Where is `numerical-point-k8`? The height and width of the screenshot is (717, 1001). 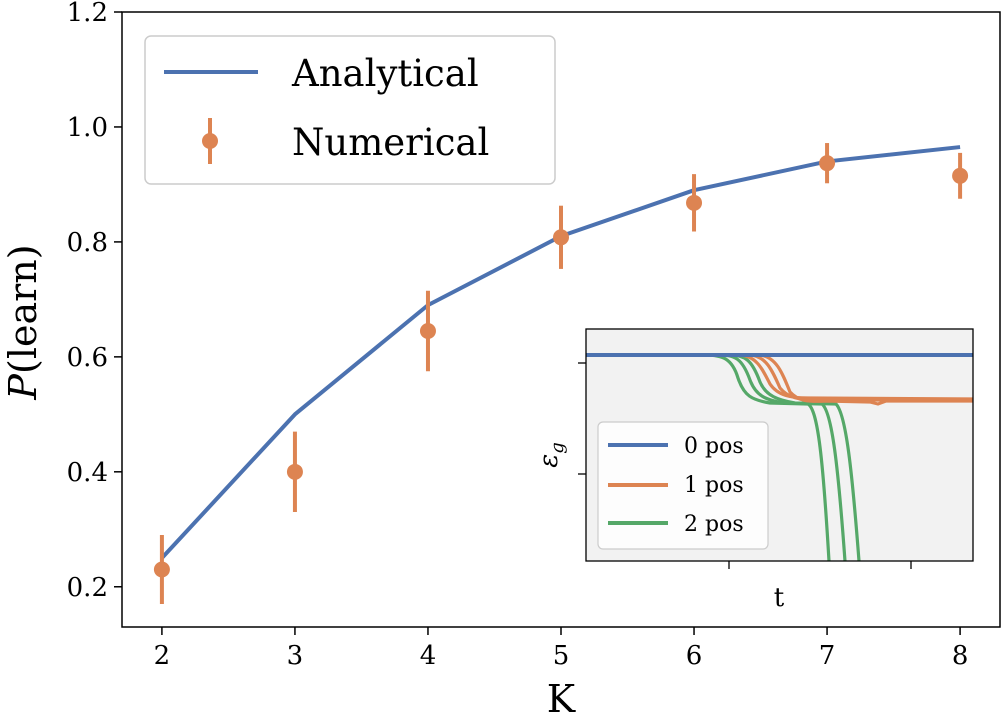 numerical-point-k8 is located at coordinates (960, 175).